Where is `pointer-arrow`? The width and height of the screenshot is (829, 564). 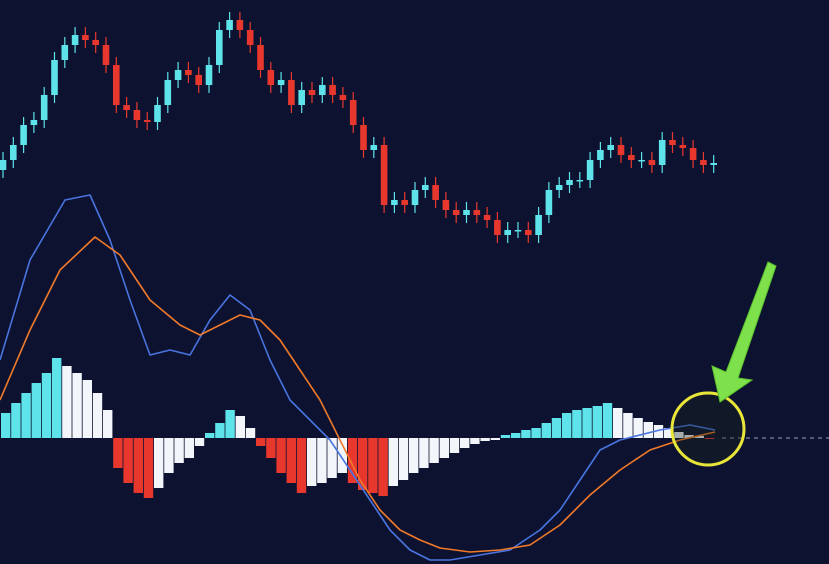
pointer-arrow is located at coordinates (744, 332).